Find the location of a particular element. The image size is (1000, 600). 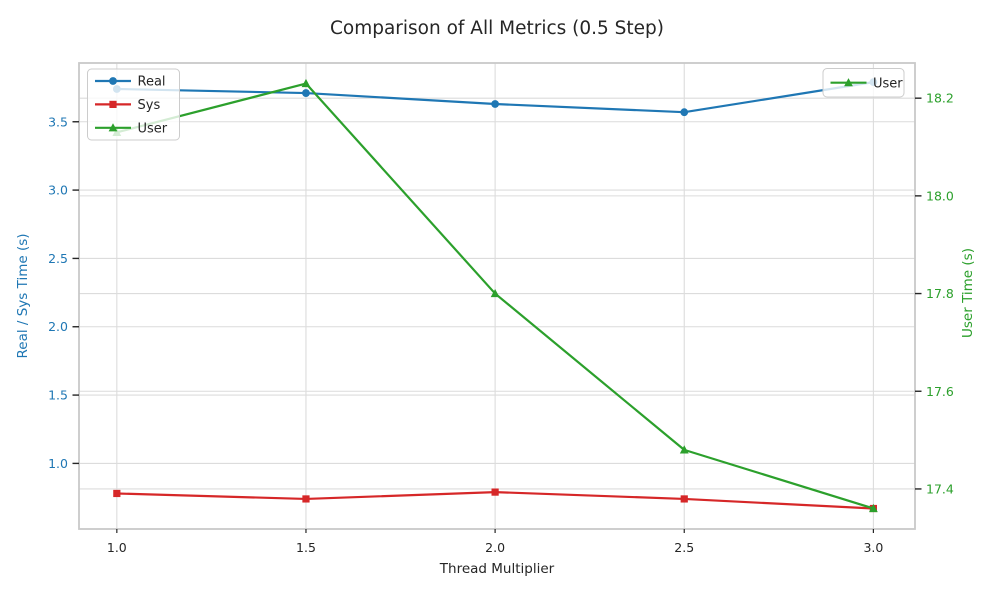

legend-upper-left: Real Sys User is located at coordinates (133, 104).